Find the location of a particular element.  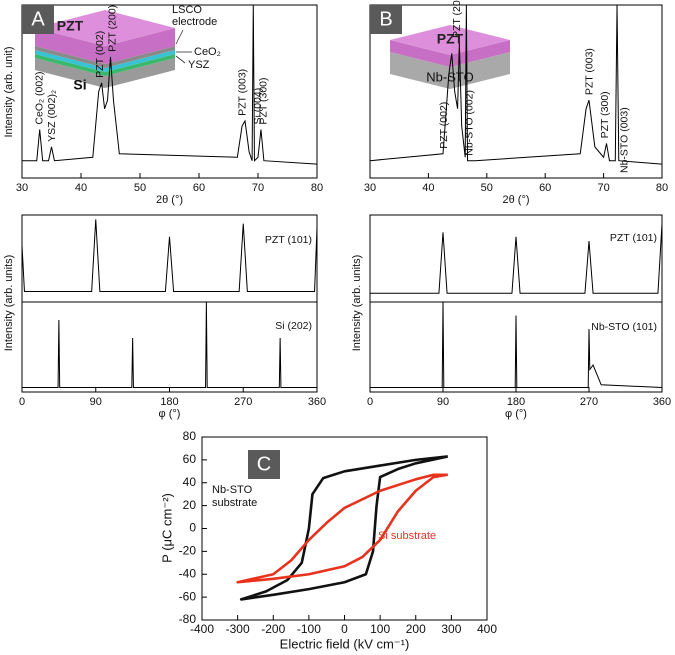

panel-letter: B is located at coordinates (385, 19).